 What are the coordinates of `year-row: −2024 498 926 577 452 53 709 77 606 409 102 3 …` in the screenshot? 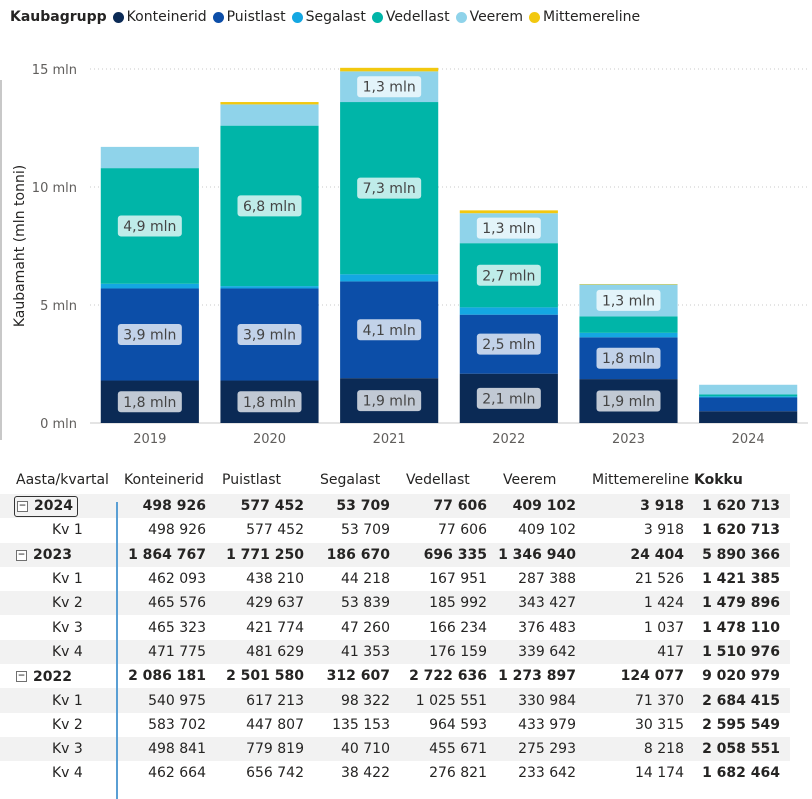 It's located at (395, 506).